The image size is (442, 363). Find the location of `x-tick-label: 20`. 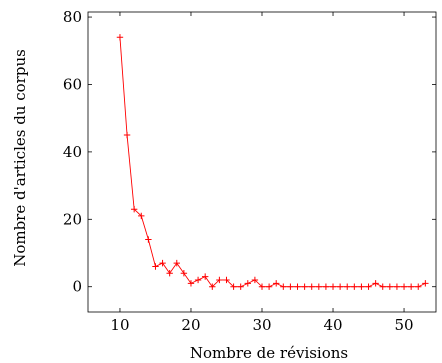

x-tick-label: 20 is located at coordinates (190, 325).